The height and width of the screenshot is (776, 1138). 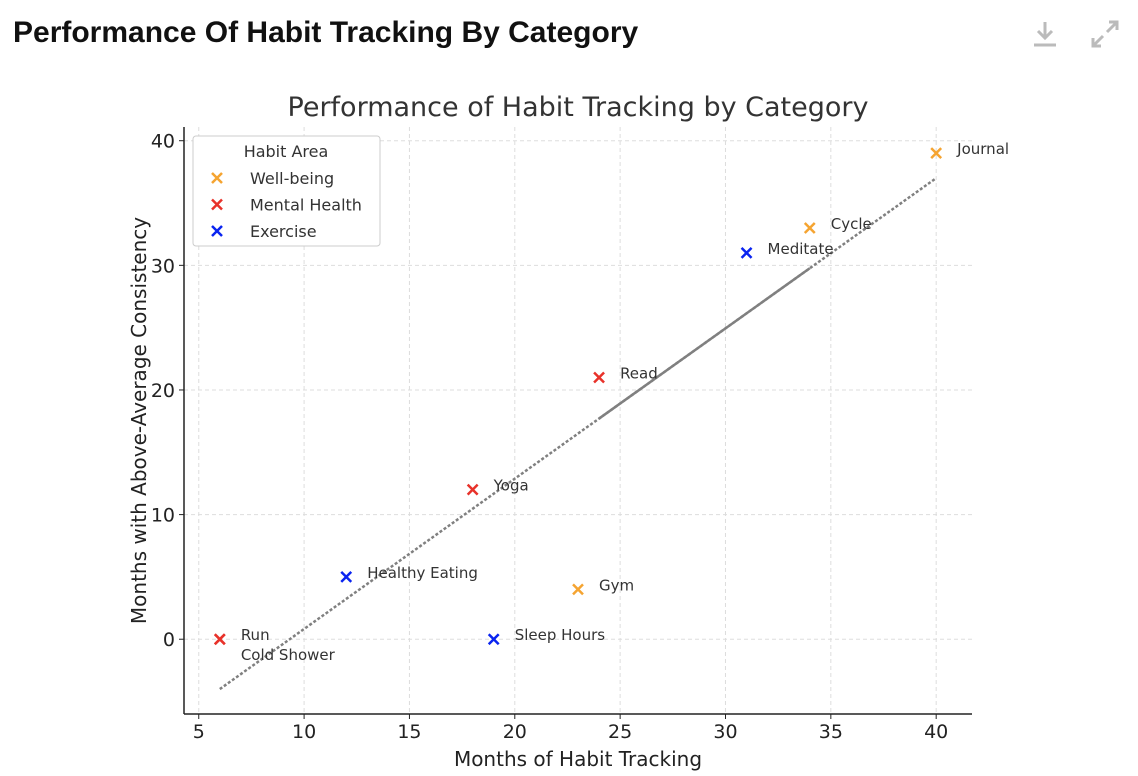 I want to click on point-label: Read, so click(x=639, y=374).